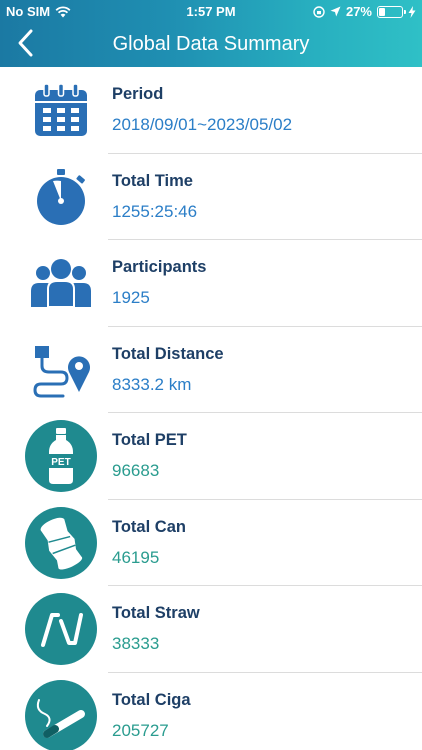 This screenshot has height=750, width=422. Describe the element at coordinates (211, 283) in the screenshot. I see `list-item-participants: Participants 1925` at that location.